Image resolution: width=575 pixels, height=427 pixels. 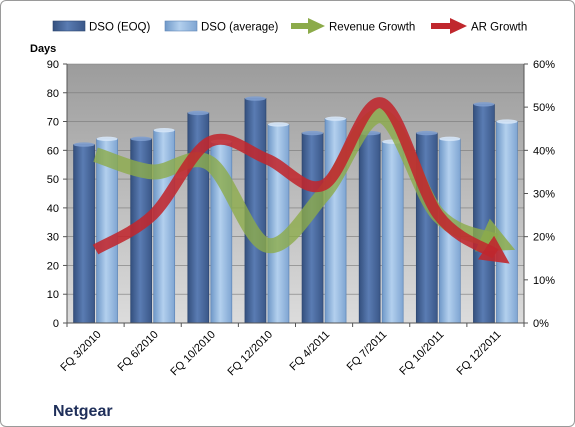 I want to click on y-right-tick-label: 30%, so click(x=544, y=195).